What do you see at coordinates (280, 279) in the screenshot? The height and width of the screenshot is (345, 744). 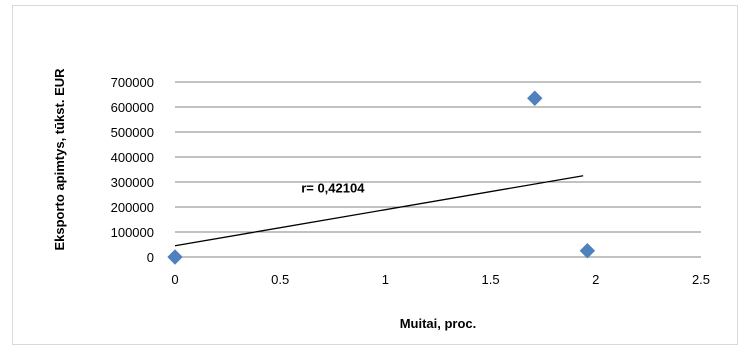 I see `x-tick-label-1: 0.5` at bounding box center [280, 279].